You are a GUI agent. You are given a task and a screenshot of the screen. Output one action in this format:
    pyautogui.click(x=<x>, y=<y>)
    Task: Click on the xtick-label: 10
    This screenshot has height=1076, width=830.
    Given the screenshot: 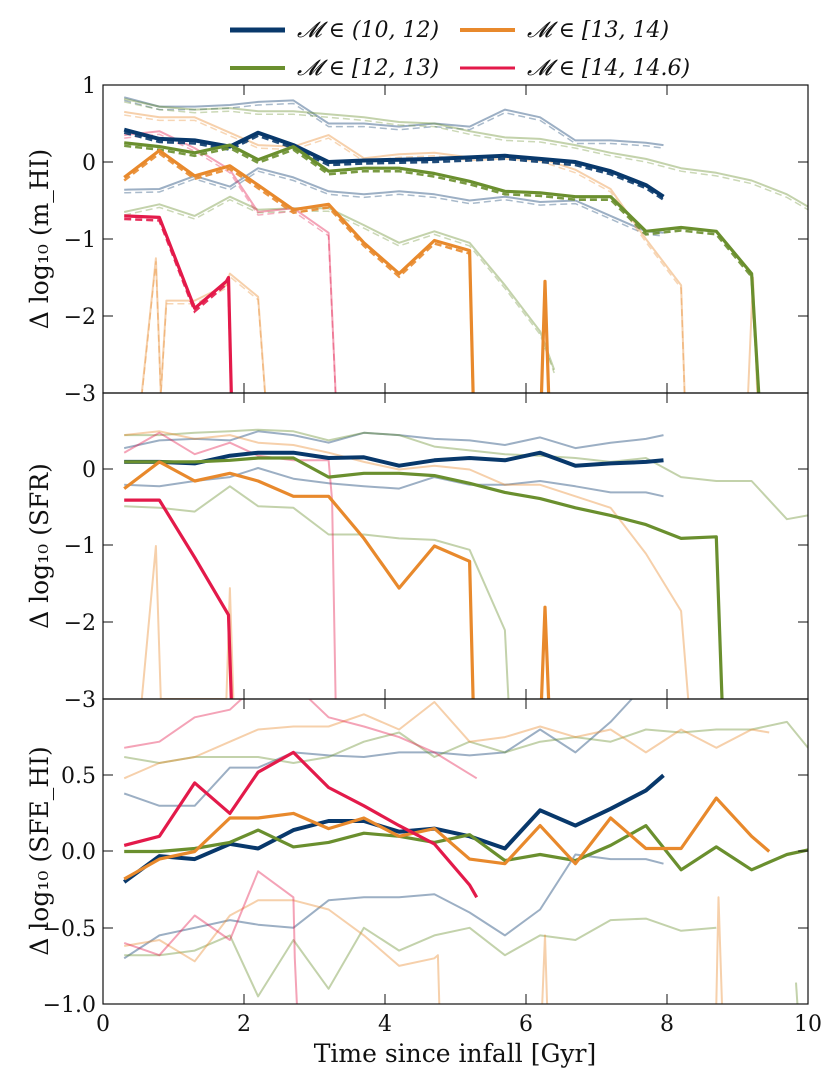 What is the action you would take?
    pyautogui.click(x=808, y=1024)
    